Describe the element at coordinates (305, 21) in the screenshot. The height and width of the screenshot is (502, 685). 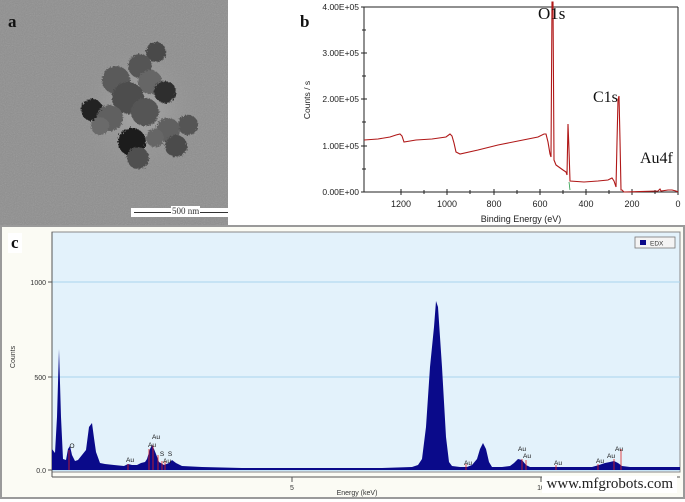
I see `panel-label-b: b` at that location.